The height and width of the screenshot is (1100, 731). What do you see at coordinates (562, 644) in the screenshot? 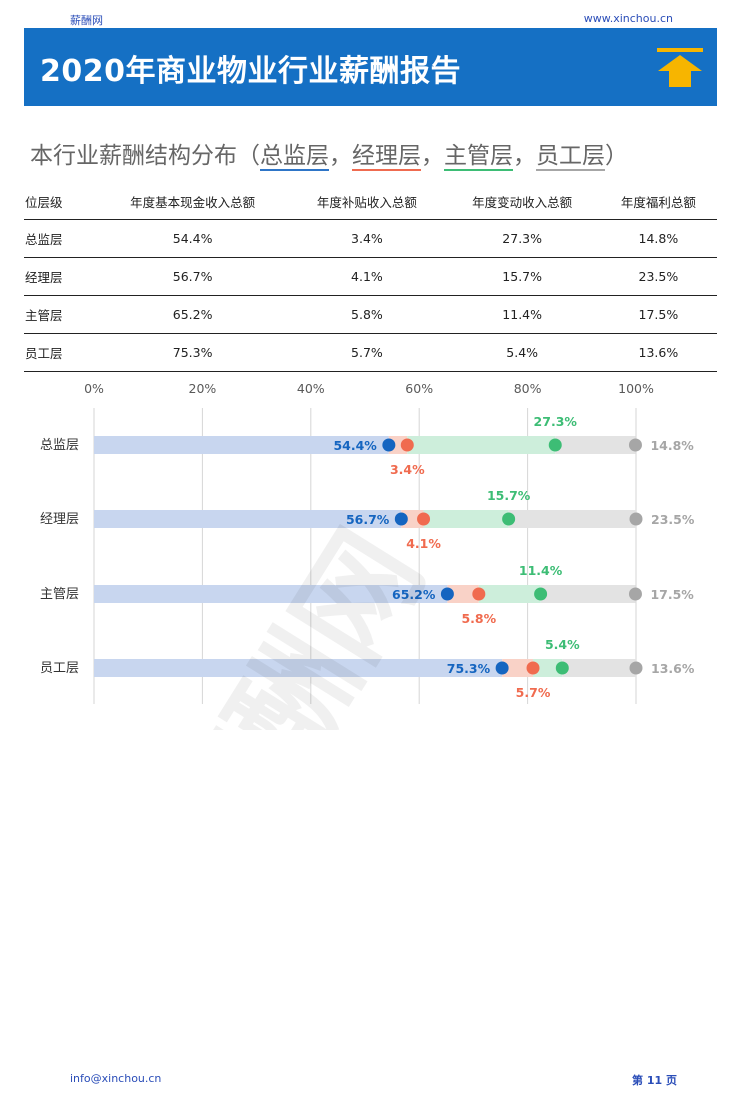
I see `data-label: 5.4%` at bounding box center [562, 644].